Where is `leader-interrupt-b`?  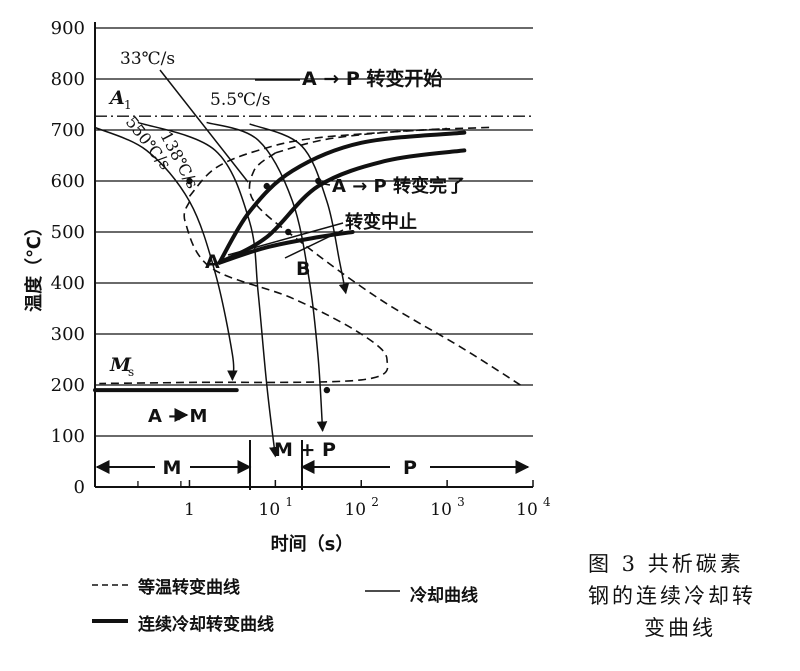 leader-interrupt-b is located at coordinates (314, 244).